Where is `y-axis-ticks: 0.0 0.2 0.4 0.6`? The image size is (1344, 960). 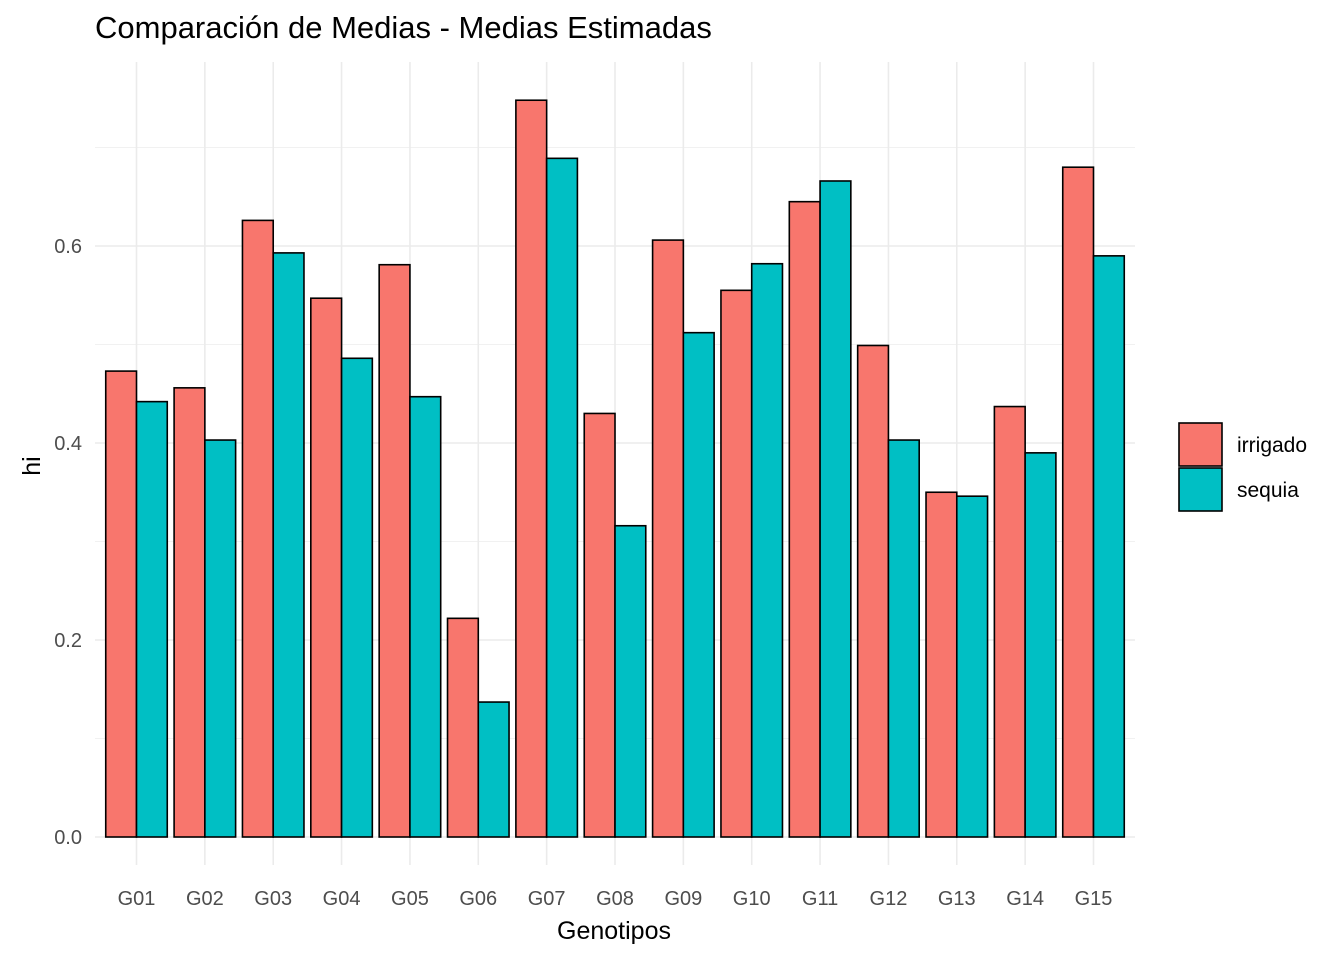 y-axis-ticks: 0.0 0.2 0.4 0.6 is located at coordinates (68, 542).